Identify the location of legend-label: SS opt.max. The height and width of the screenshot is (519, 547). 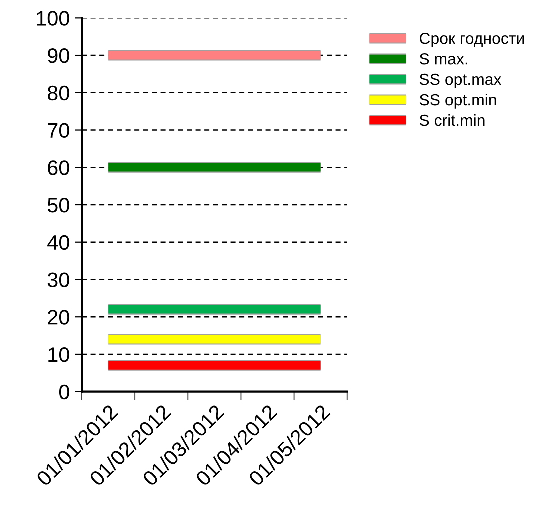
(461, 81).